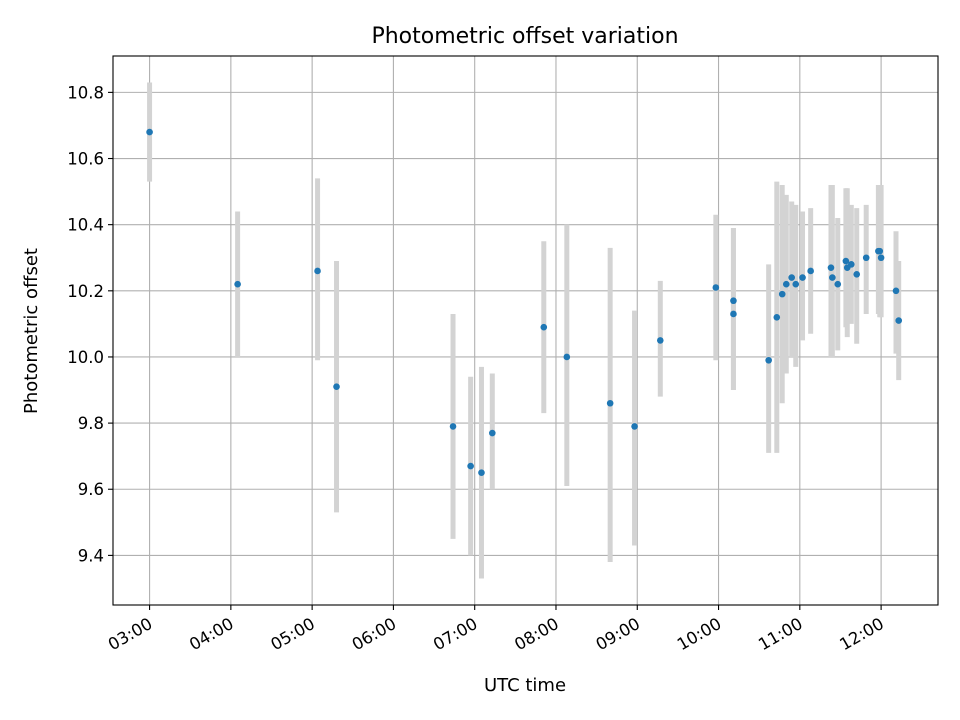  What do you see at coordinates (618, 634) in the screenshot?
I see `x-tick-label: 09:00` at bounding box center [618, 634].